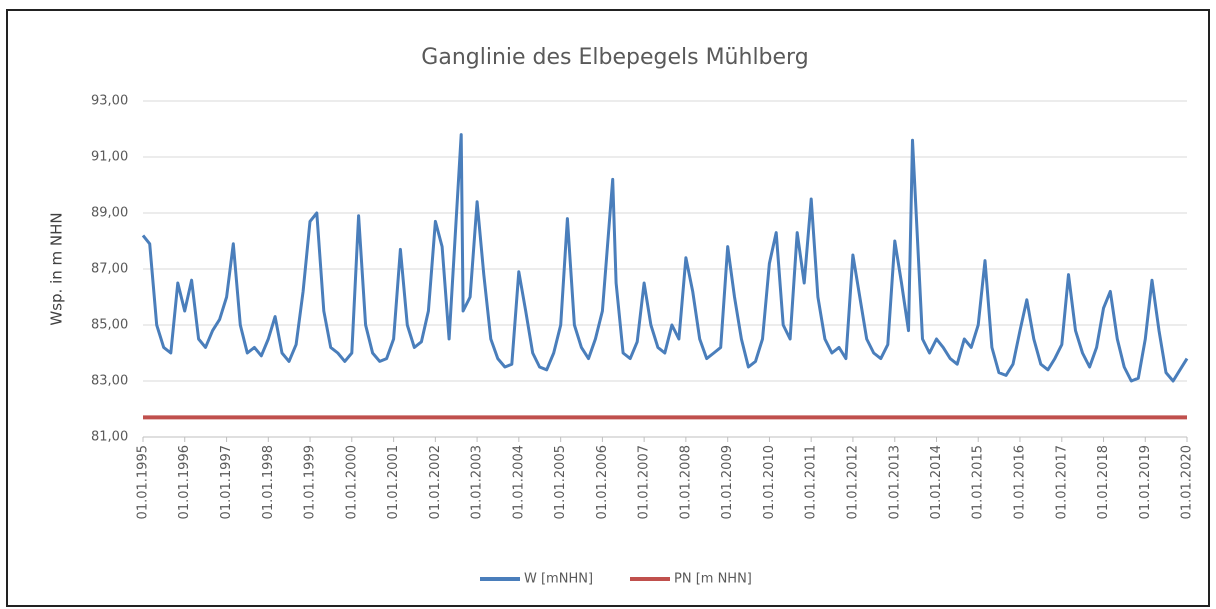 The width and height of the screenshot is (1216, 609). What do you see at coordinates (1103, 482) in the screenshot?
I see `x-tick-label: 01.01.2018` at bounding box center [1103, 482].